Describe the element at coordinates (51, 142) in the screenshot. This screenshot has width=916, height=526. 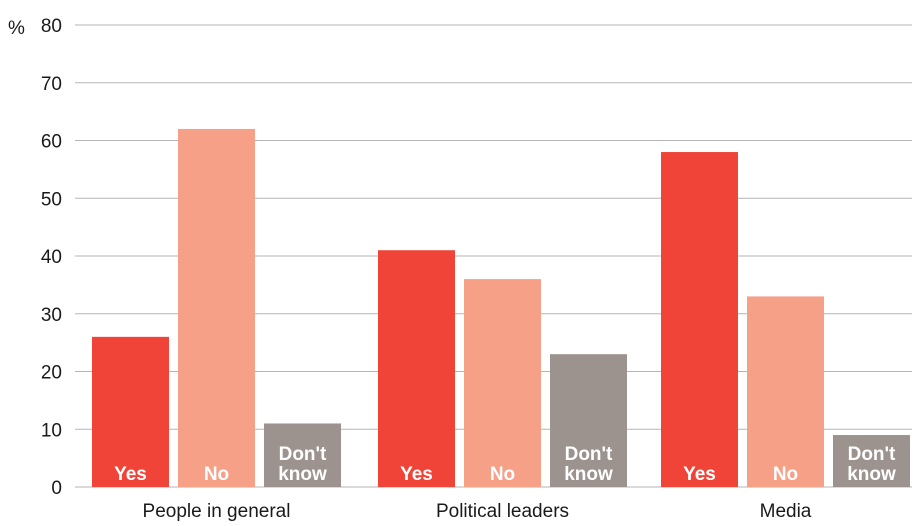
I see `y-tick-60: 60` at that location.